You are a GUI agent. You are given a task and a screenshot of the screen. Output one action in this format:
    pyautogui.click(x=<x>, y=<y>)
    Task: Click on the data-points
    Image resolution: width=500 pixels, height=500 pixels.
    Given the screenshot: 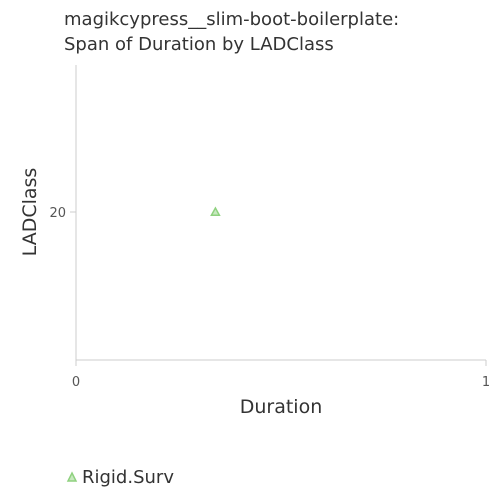 What is the action you would take?
    pyautogui.click(x=215, y=211)
    